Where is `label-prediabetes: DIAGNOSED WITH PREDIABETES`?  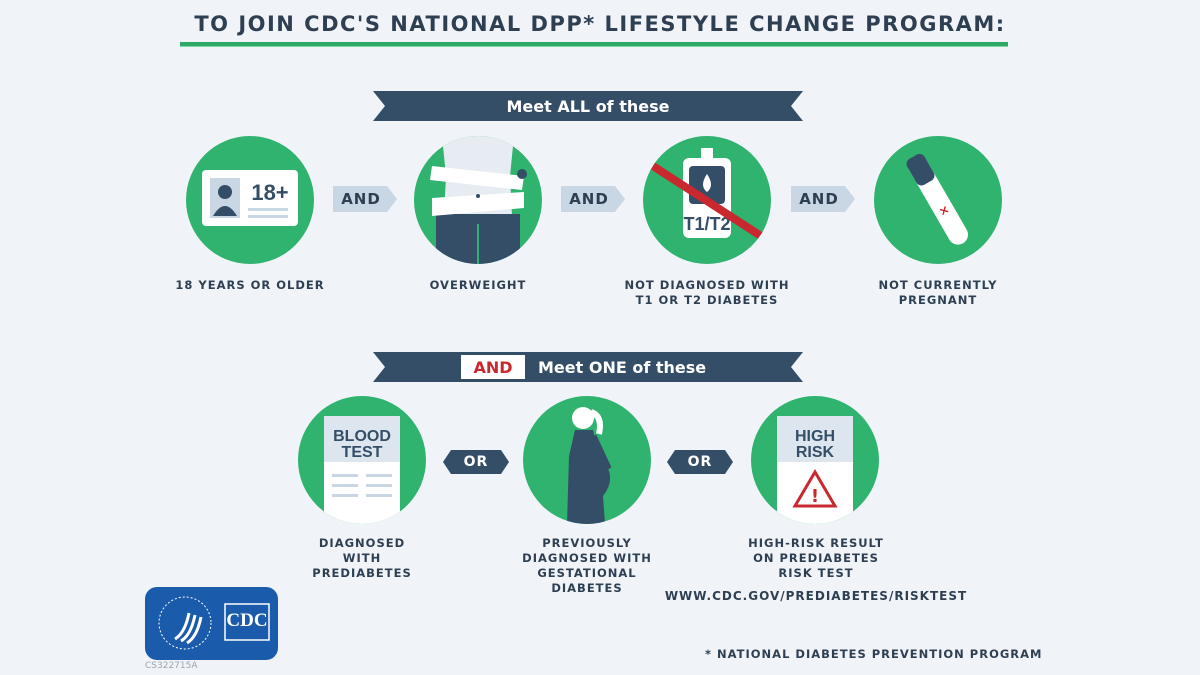
label-prediabetes: DIAGNOSED WITH PREDIABETES is located at coordinates (362, 558).